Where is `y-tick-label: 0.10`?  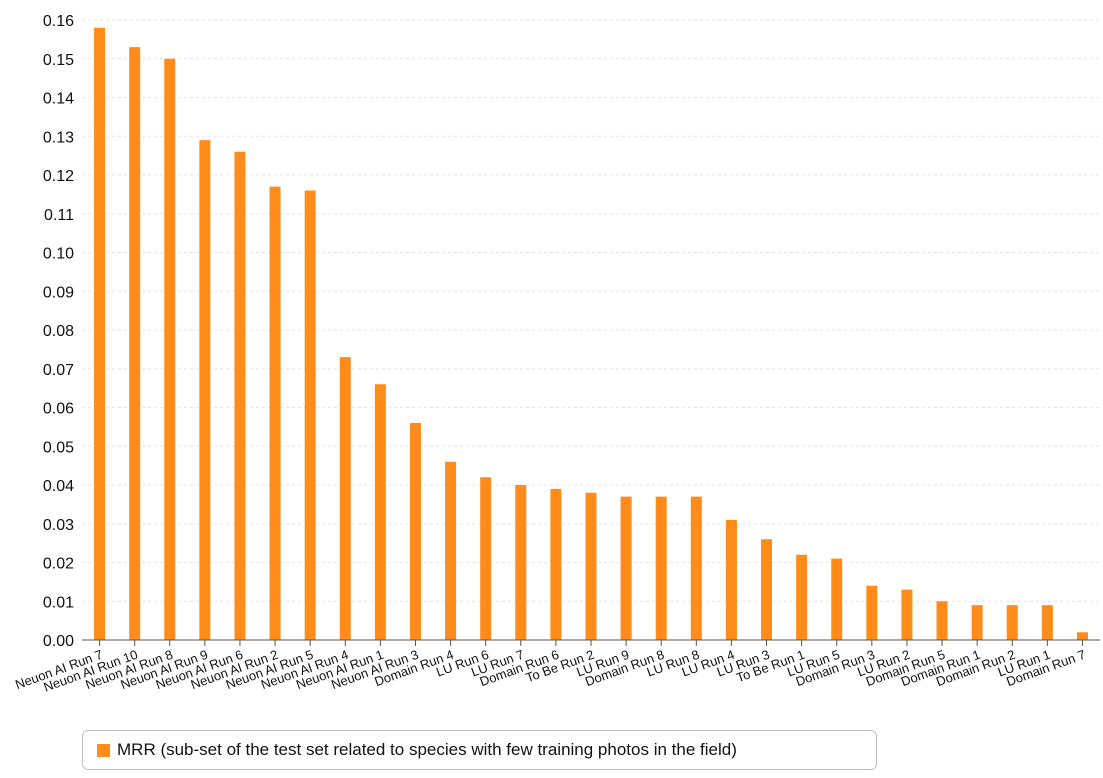 y-tick-label: 0.10 is located at coordinates (58, 254).